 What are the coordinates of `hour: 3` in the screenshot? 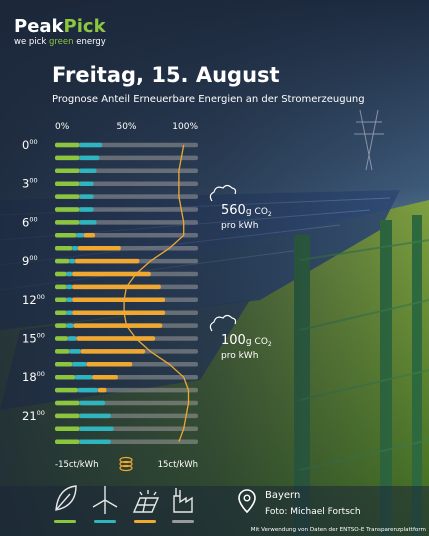 It's located at (25, 184).